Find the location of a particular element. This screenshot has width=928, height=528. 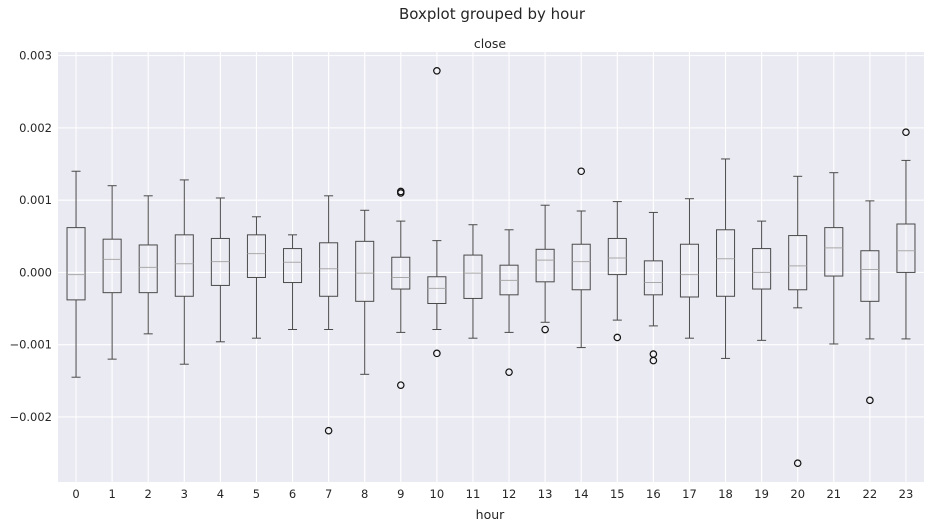

x-tick-label: 11 is located at coordinates (473, 494).